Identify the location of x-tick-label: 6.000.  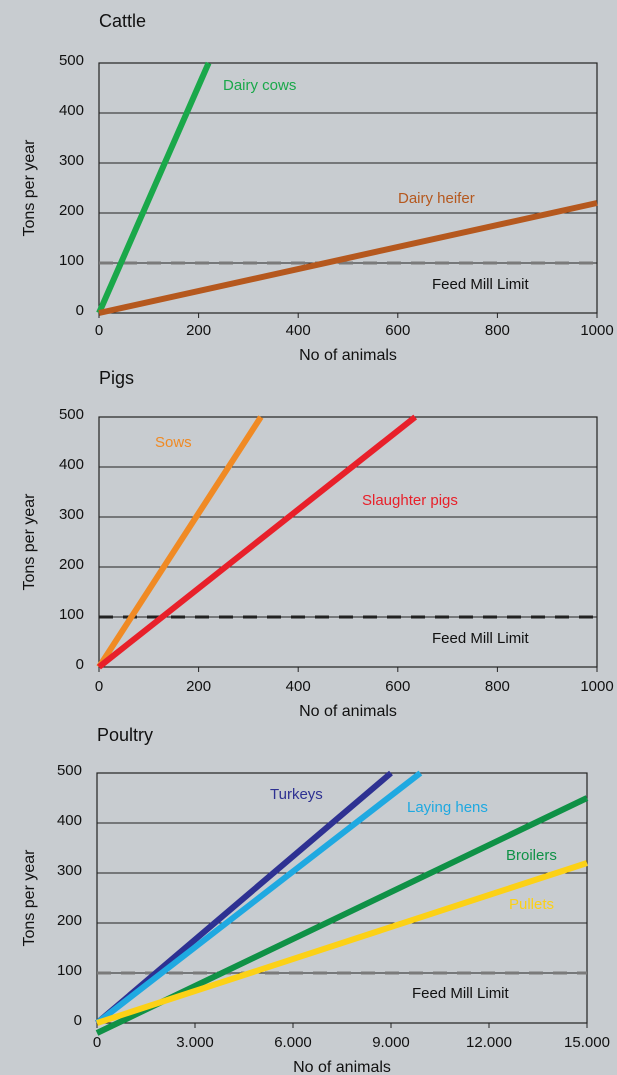
(293, 1042).